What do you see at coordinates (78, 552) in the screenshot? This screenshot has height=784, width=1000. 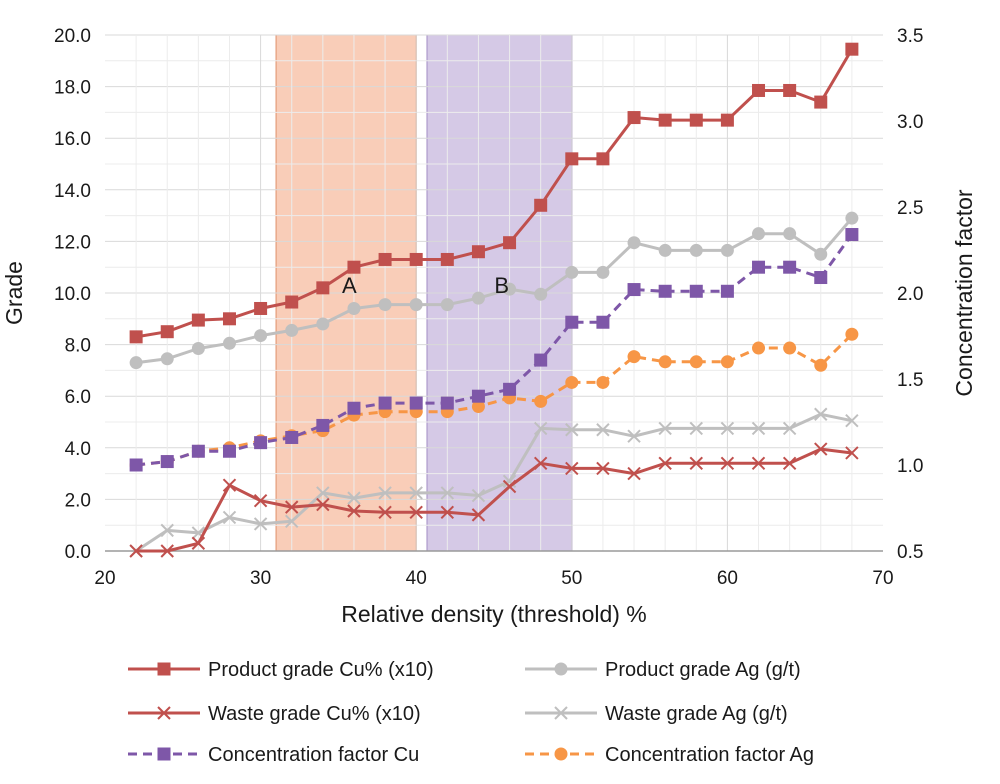 I see `y-tick-label: 0.0` at bounding box center [78, 552].